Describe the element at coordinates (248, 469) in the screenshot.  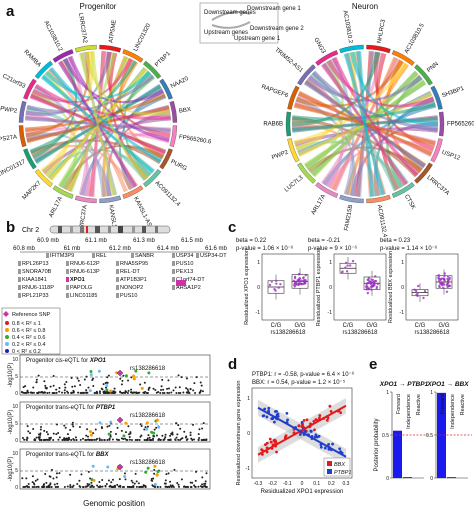
I see `scatter-ytick: -1` at that location.